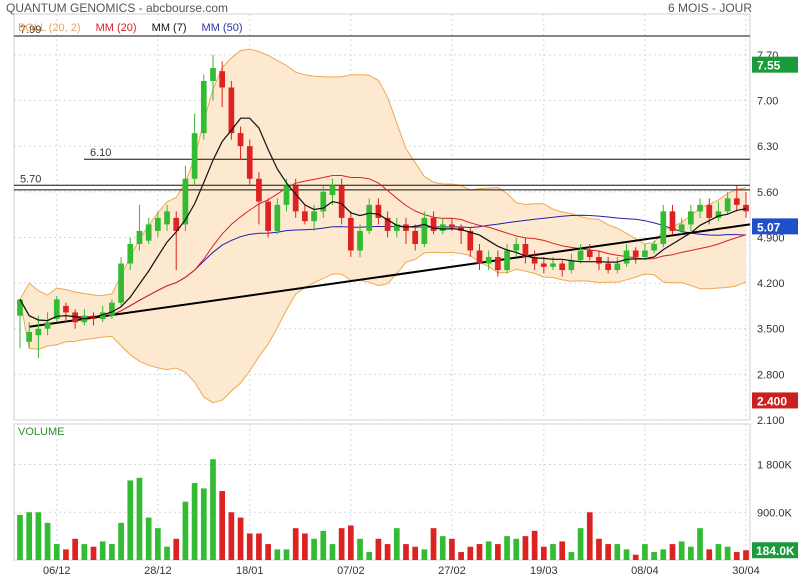 The height and width of the screenshot is (585, 800). What do you see at coordinates (100, 153) in the screenshot?
I see `price-level-label: 6.10` at bounding box center [100, 153].